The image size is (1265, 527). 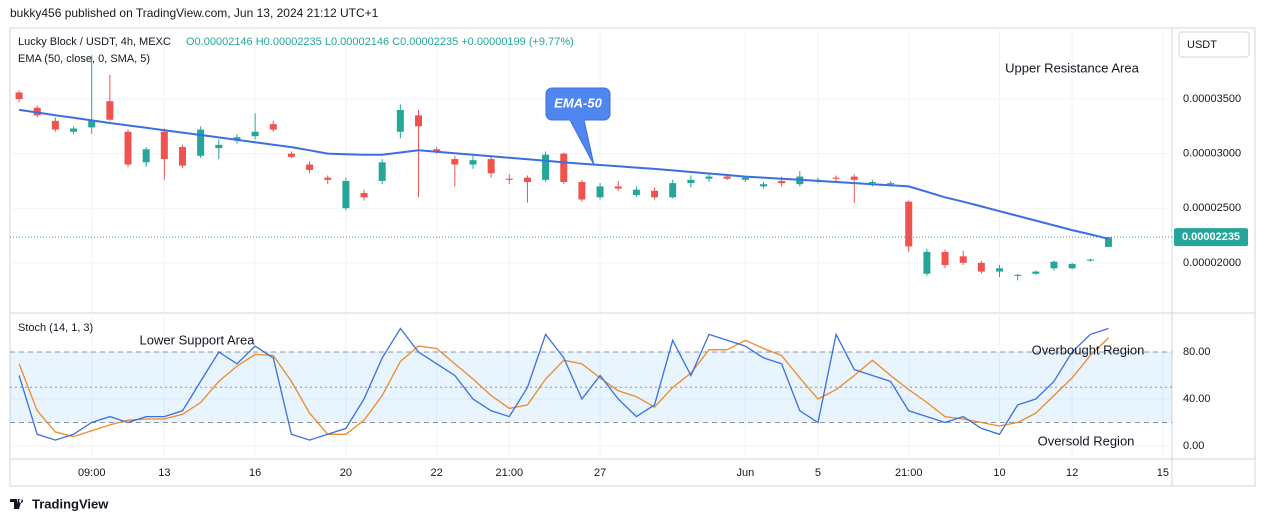 What do you see at coordinates (1212, 99) in the screenshot?
I see `y-tick-label: 0.00003500` at bounding box center [1212, 99].